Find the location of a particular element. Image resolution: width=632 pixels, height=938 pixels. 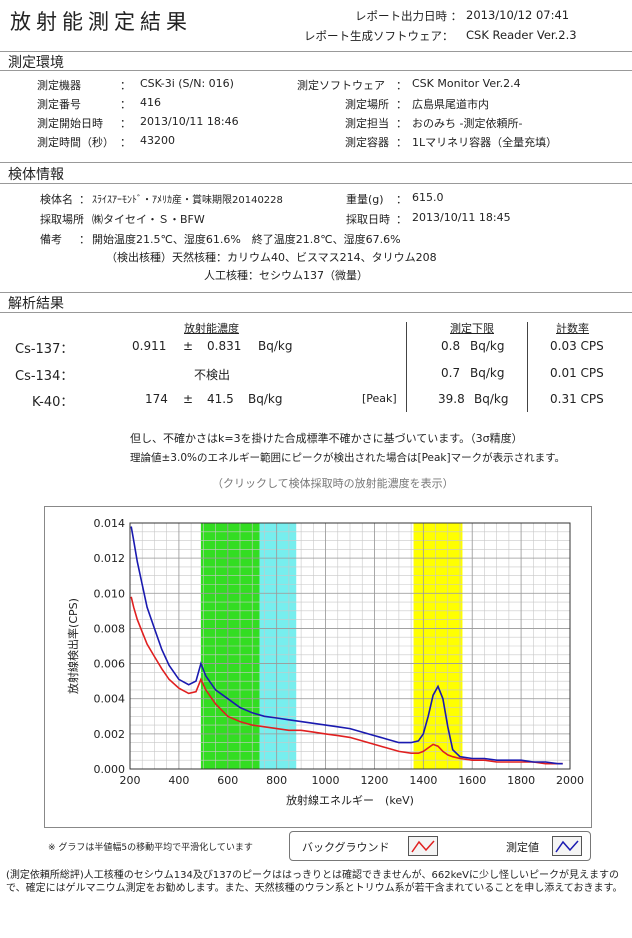

count-rate: 0.01 CPS is located at coordinates (577, 373).